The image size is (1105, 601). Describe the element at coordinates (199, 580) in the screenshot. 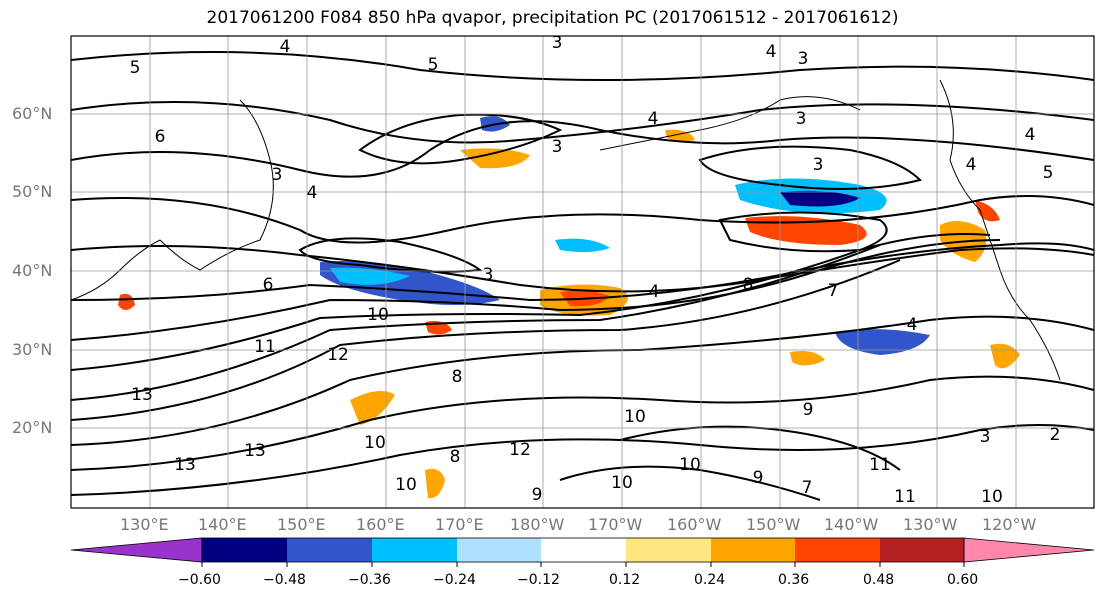

I see `colorbar-tick-label: −0.60` at that location.